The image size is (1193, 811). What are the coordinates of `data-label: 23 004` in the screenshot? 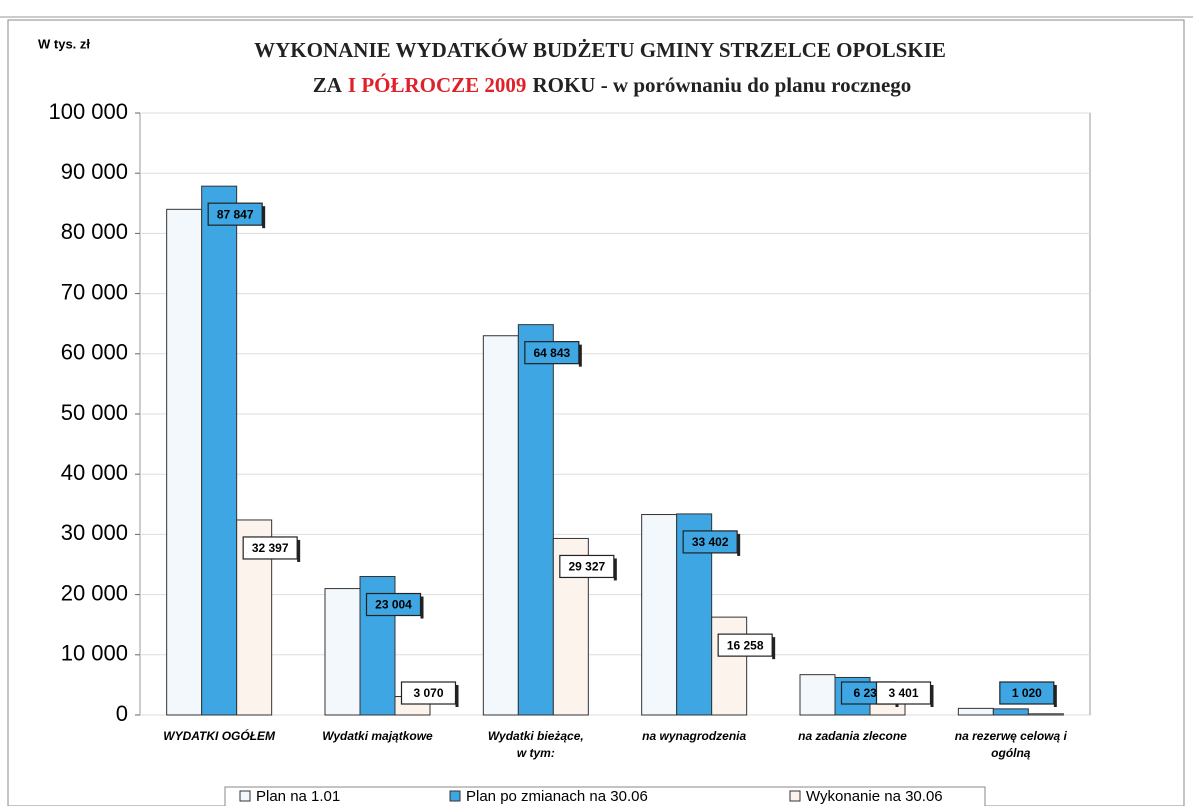 It's located at (394, 605).